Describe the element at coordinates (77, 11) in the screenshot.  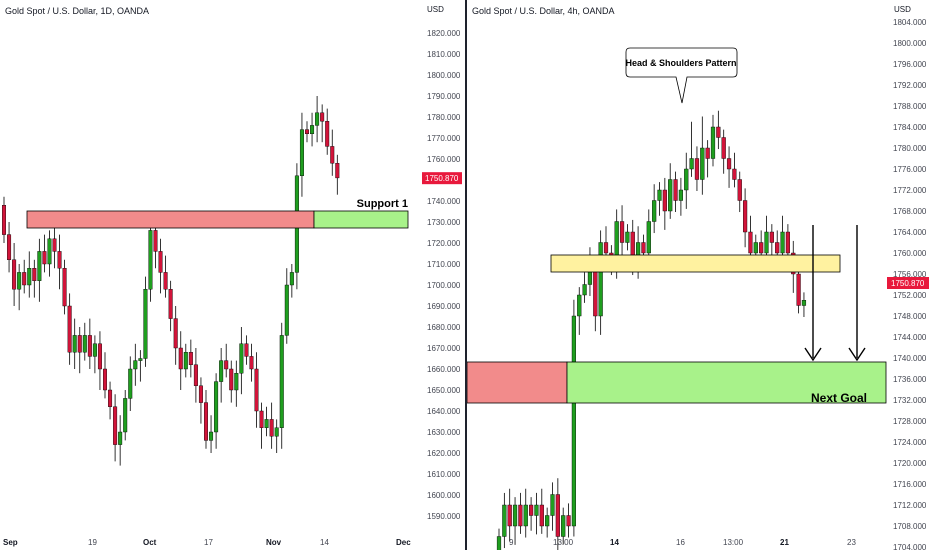
I see `chart-title: Gold Spot / U.S. Dollar, 1D, OANDA` at that location.